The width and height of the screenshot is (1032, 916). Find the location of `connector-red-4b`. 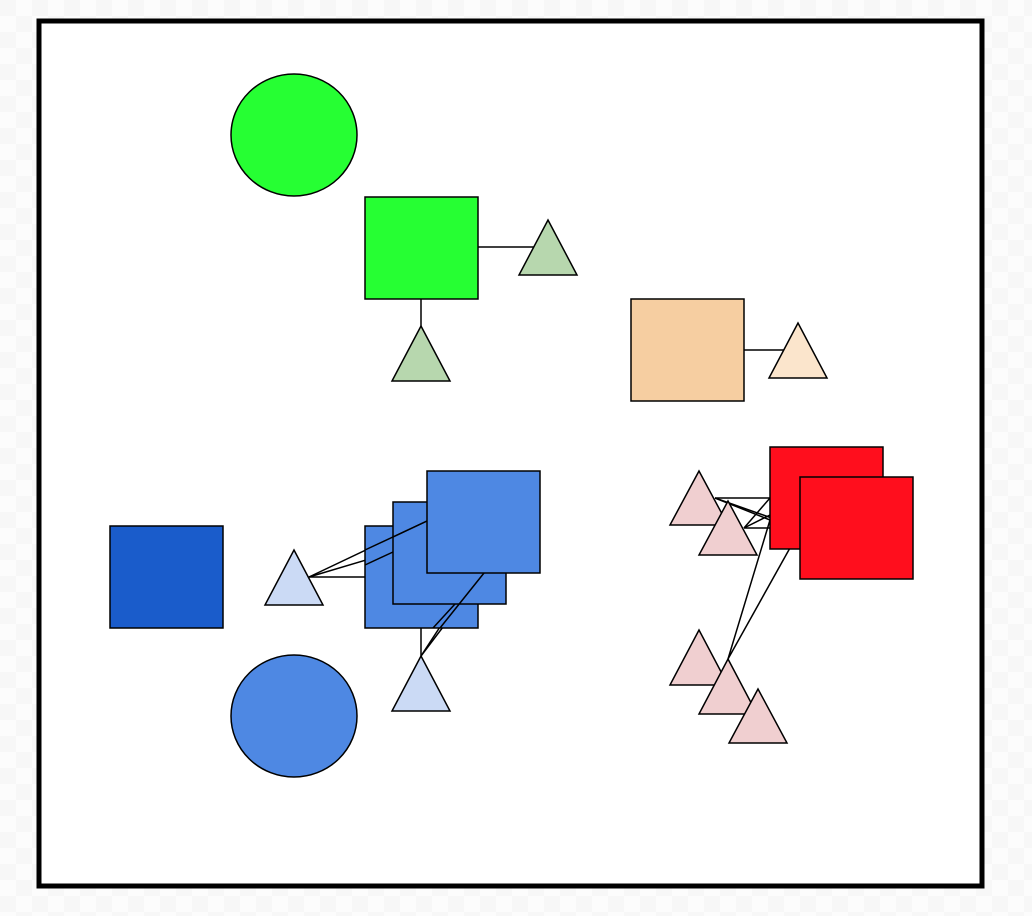

connector-red-4b is located at coordinates (764, 594).